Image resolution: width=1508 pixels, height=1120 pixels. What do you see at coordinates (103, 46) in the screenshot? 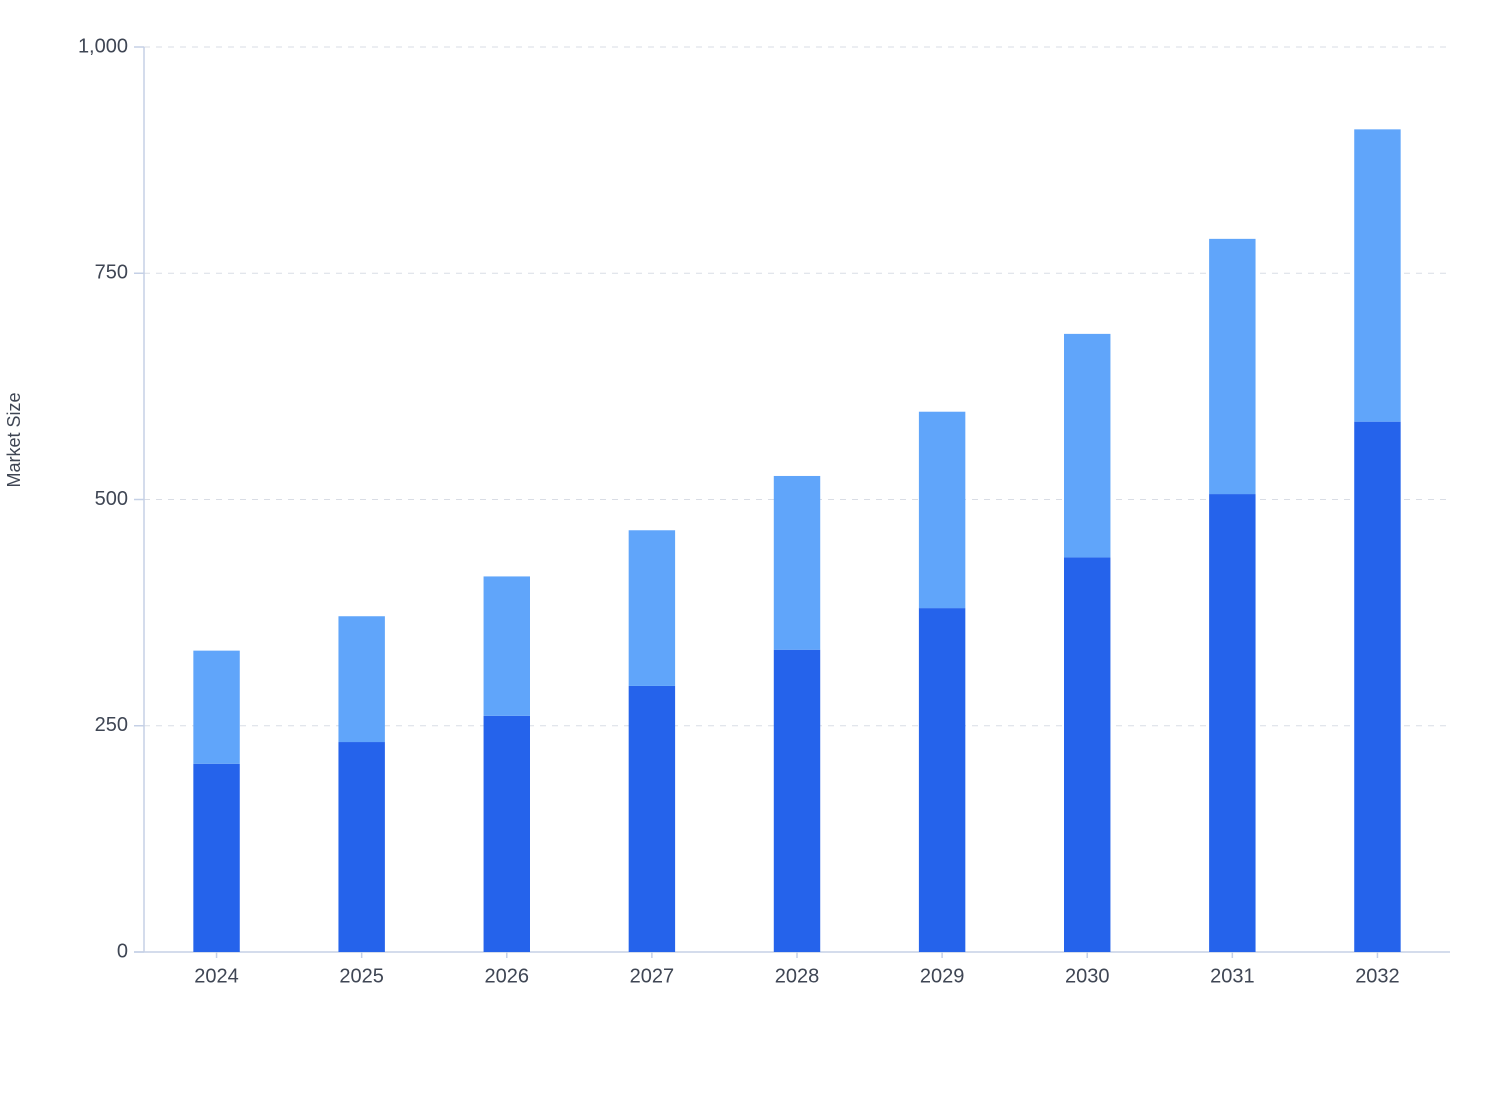
I see `y-tick-label: 1,000` at bounding box center [103, 46].